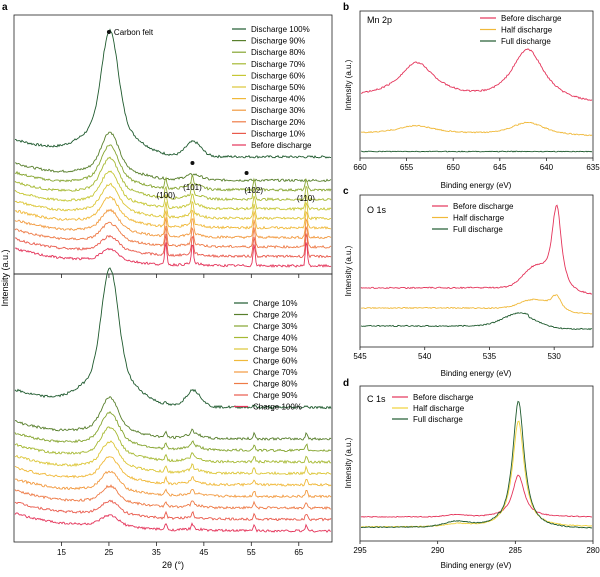  What do you see at coordinates (346, 383) in the screenshot?
I see `panel-letter-d: d` at bounding box center [346, 383].